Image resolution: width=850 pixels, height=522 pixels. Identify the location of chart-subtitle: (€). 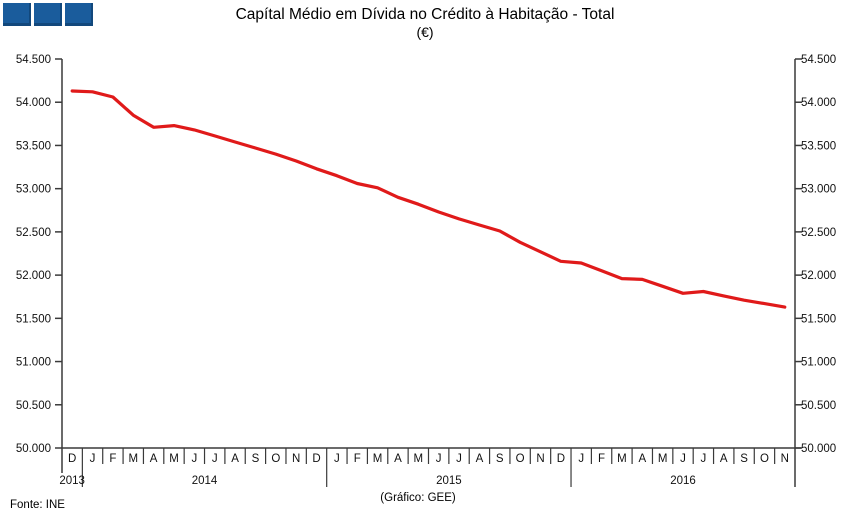
(425, 32).